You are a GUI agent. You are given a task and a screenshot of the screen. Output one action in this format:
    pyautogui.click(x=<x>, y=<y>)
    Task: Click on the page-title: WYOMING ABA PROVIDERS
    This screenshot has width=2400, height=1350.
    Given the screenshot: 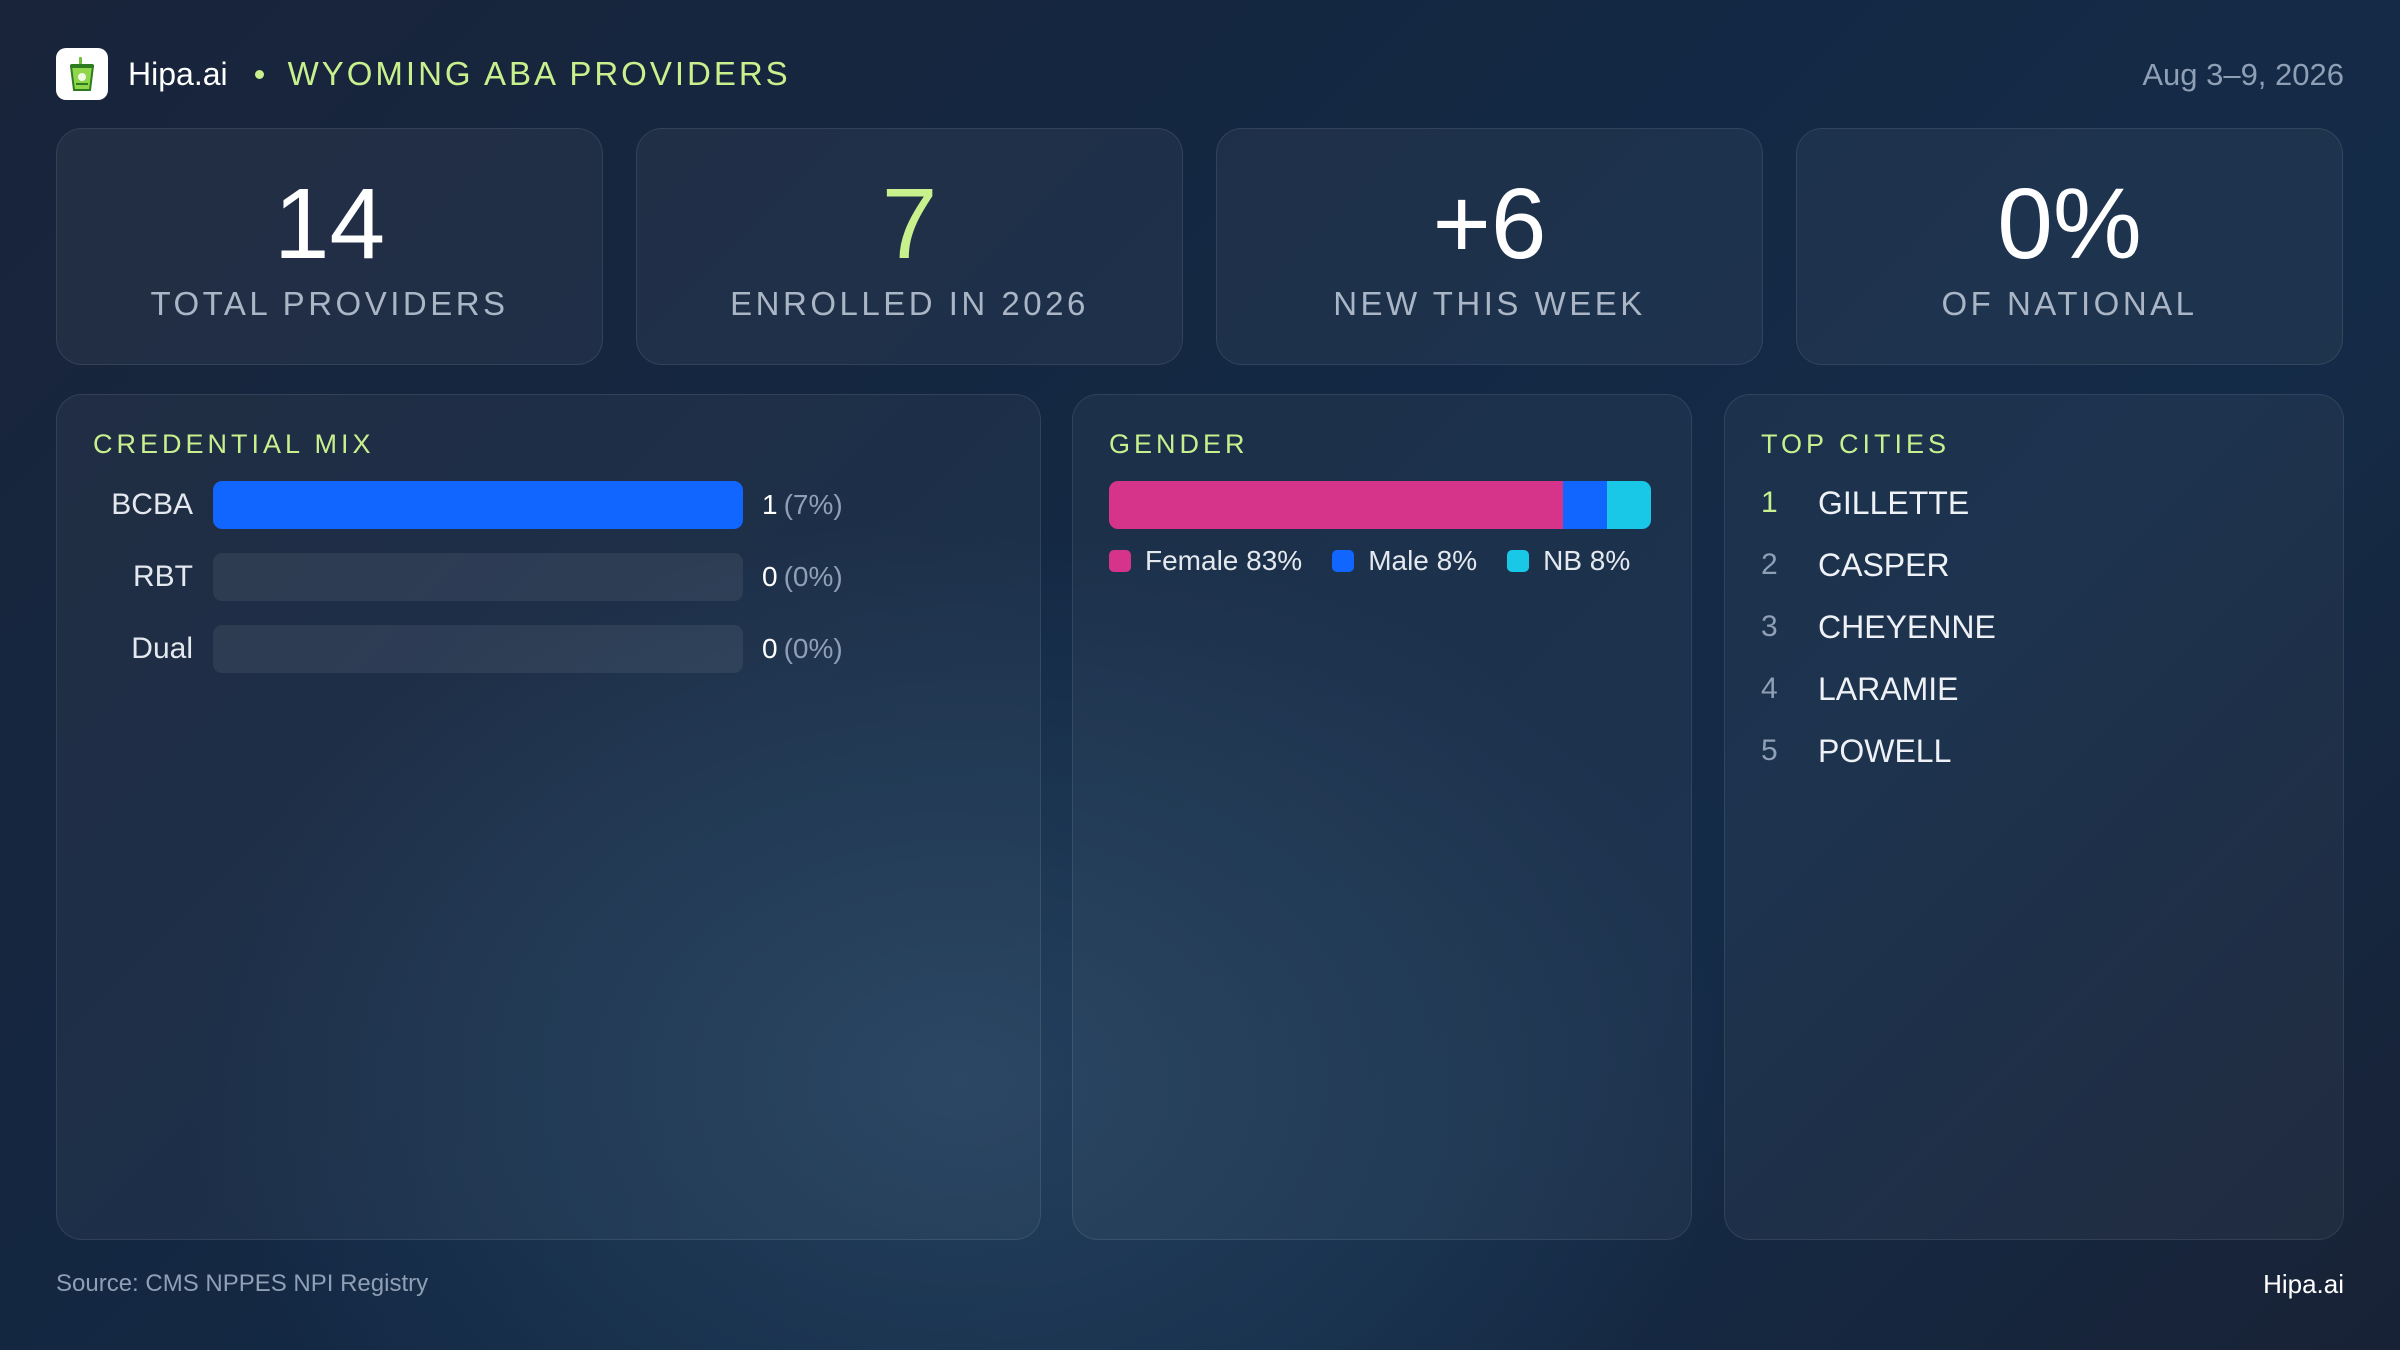 What is the action you would take?
    pyautogui.click(x=539, y=73)
    